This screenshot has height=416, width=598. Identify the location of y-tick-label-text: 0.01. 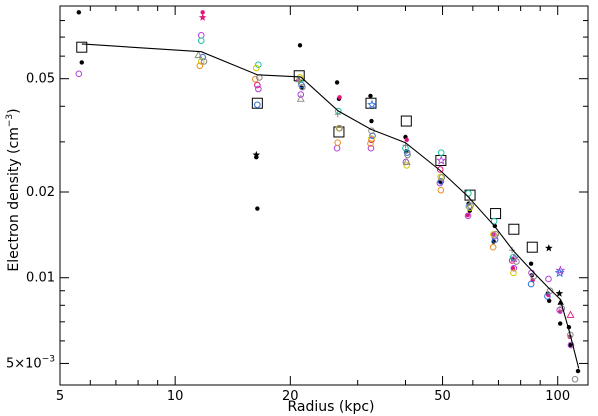
(40, 278).